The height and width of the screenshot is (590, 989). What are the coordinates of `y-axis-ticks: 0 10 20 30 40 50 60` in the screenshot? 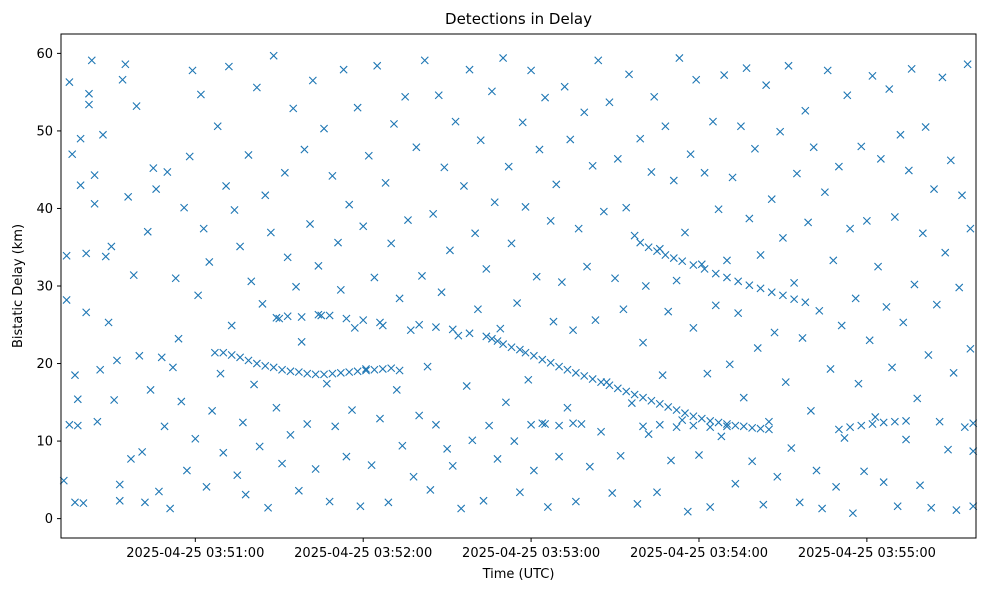 It's located at (48, 287).